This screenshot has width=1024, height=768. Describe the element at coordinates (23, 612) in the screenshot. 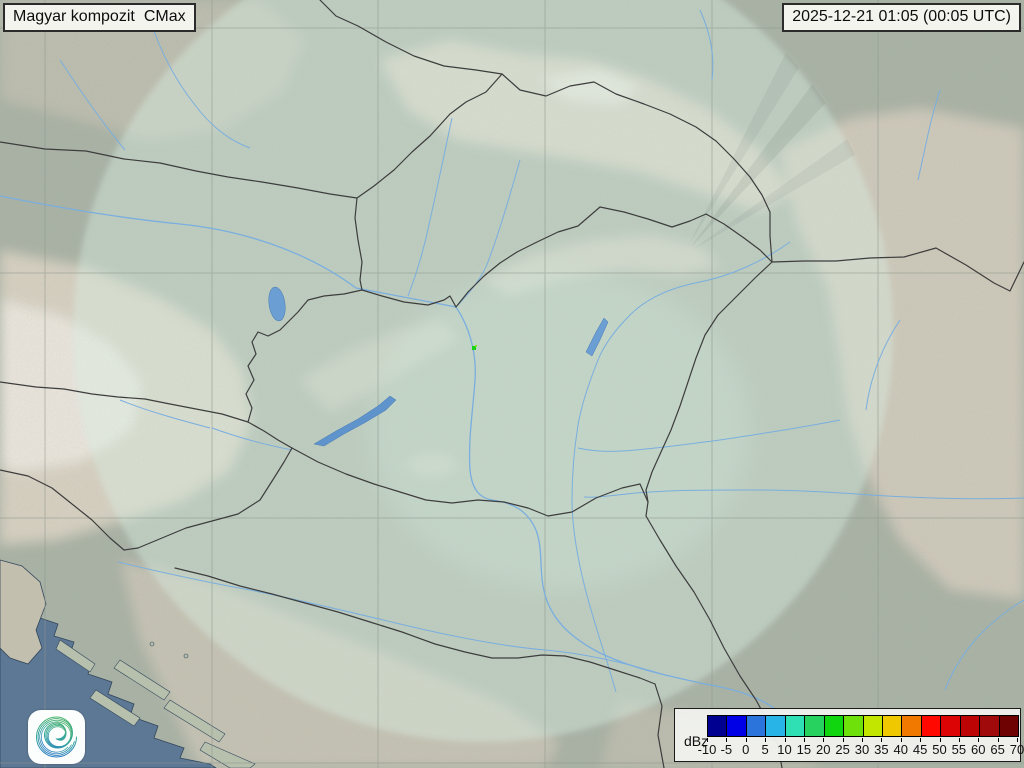

I see `istria-peninsula` at that location.